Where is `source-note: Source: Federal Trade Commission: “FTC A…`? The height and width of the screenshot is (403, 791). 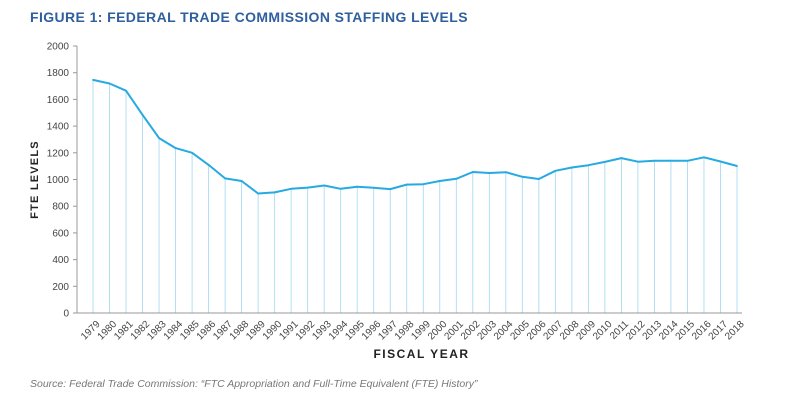
source-note: Source: Federal Trade Commission: “FTC A… is located at coordinates (254, 384).